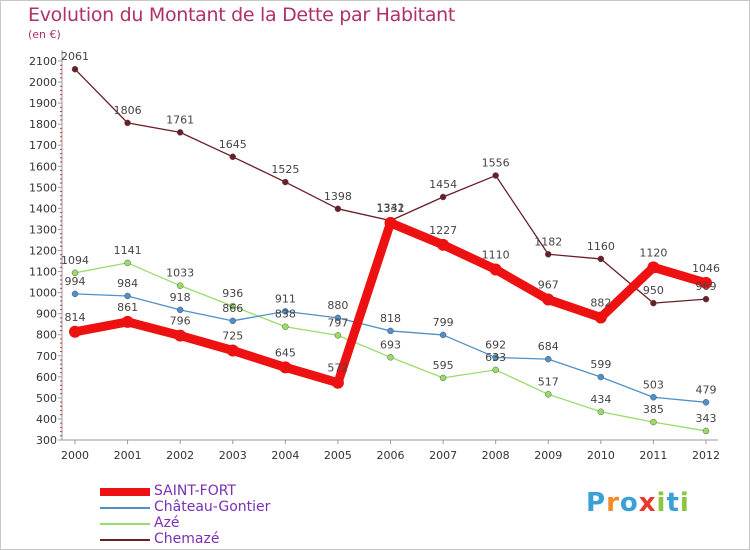  I want to click on data-label: 595, so click(443, 365).